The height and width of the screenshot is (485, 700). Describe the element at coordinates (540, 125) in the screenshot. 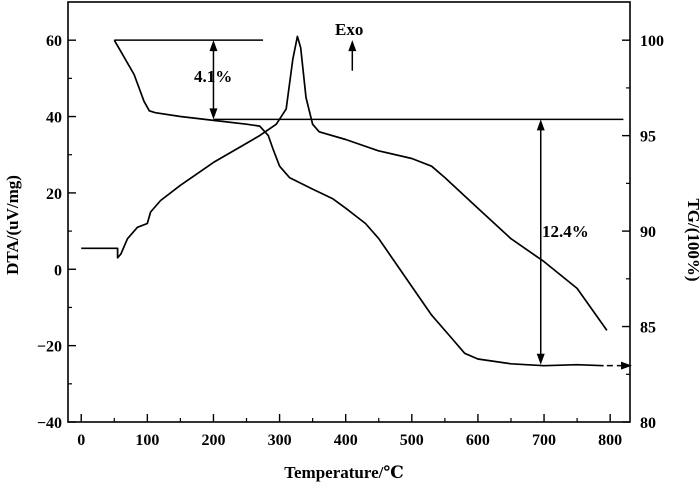

I see `mass-loss-2-arrow-head-top` at that location.